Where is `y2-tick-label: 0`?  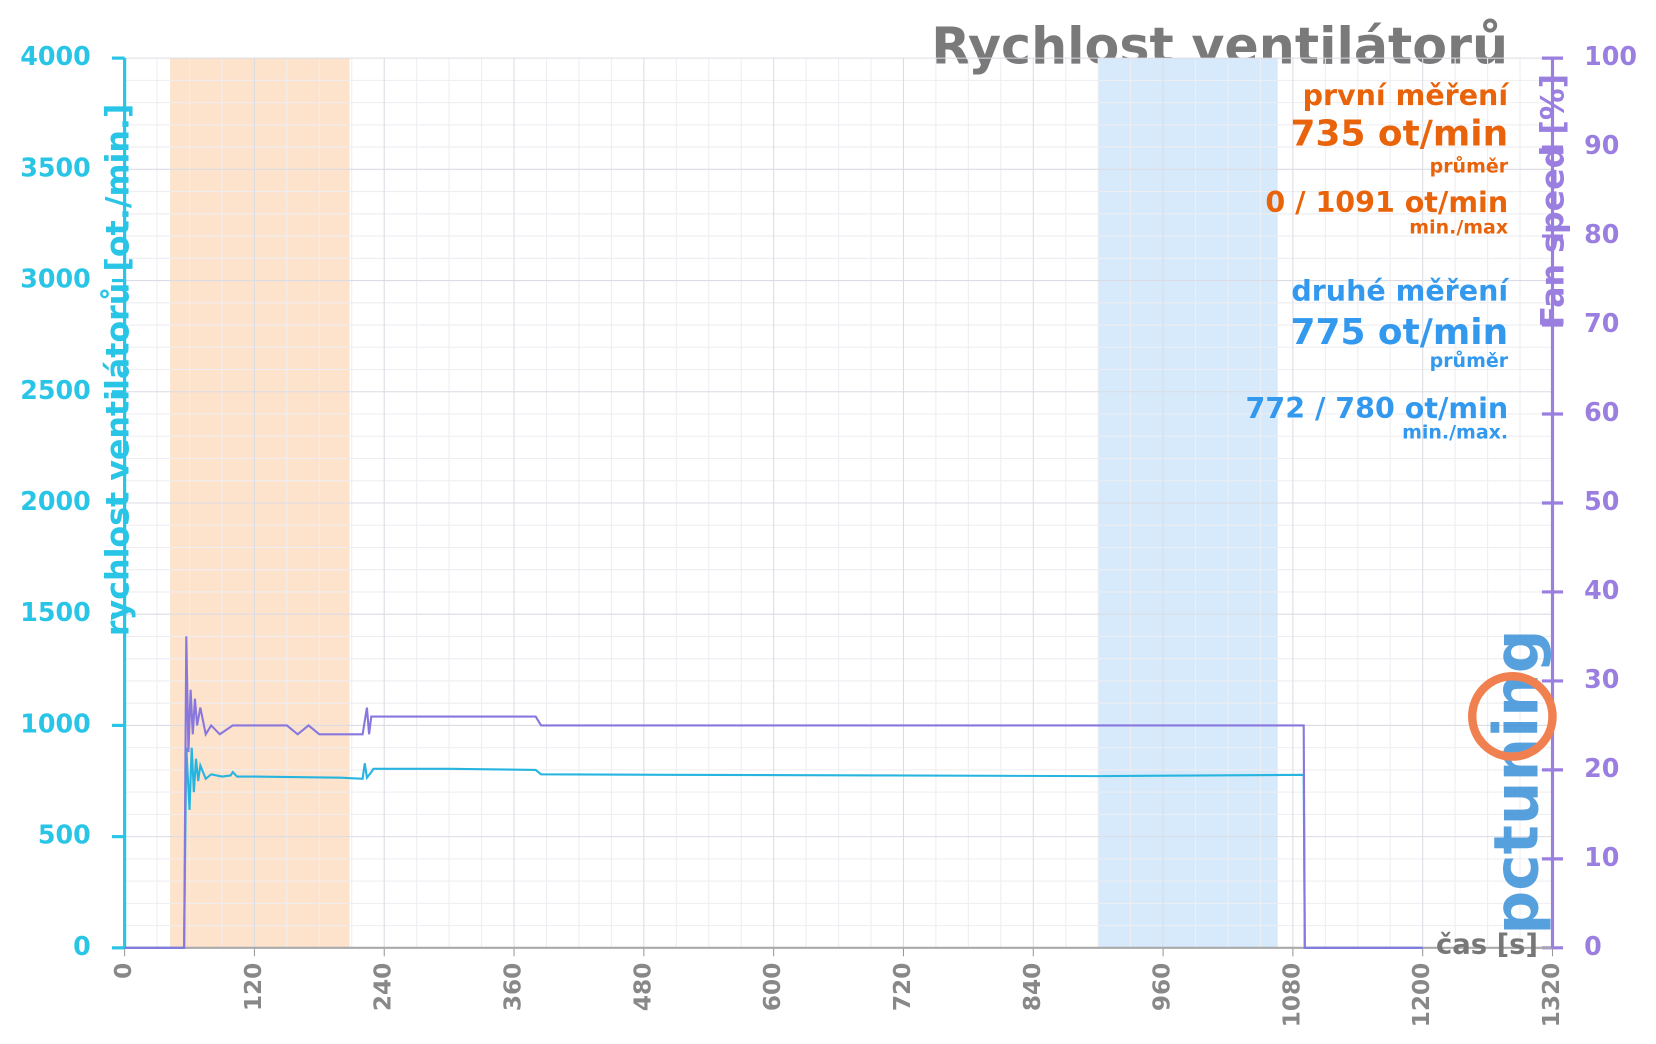 y2-tick-label: 0 is located at coordinates (1593, 946).